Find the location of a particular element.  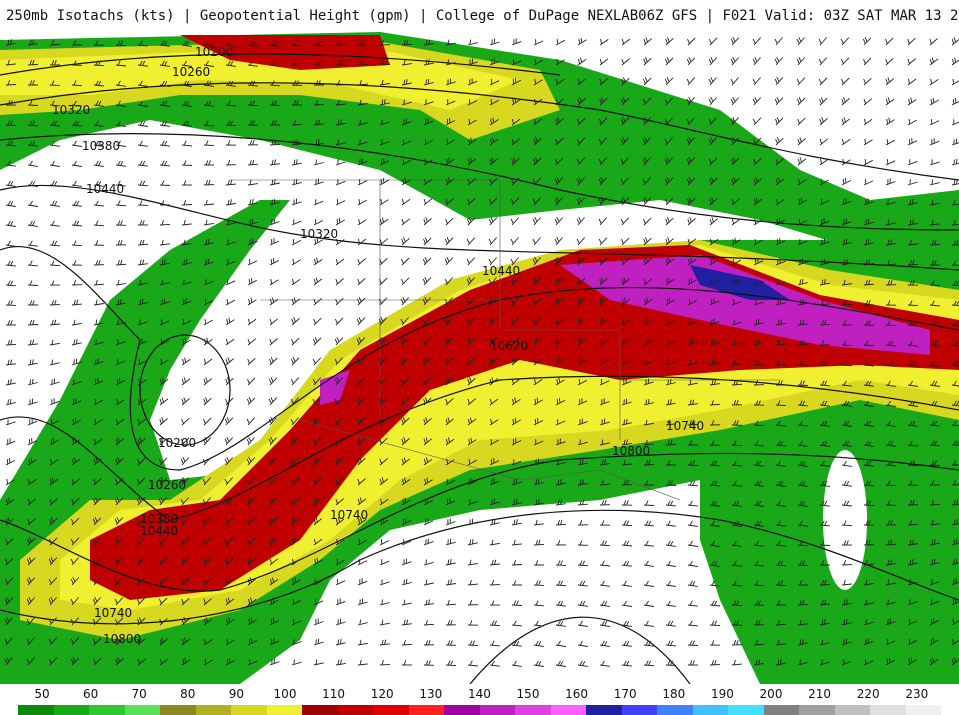

contour-label: 10380 is located at coordinates (159, 519).